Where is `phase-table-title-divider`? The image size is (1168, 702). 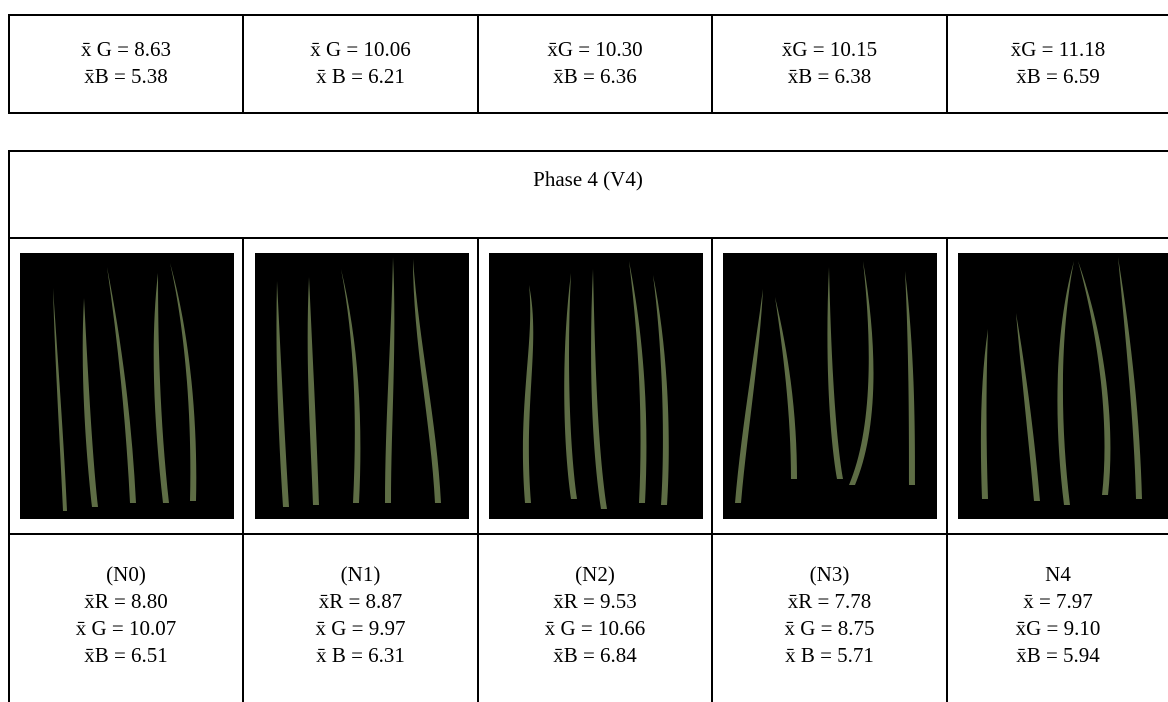 phase-table-title-divider is located at coordinates (588, 238).